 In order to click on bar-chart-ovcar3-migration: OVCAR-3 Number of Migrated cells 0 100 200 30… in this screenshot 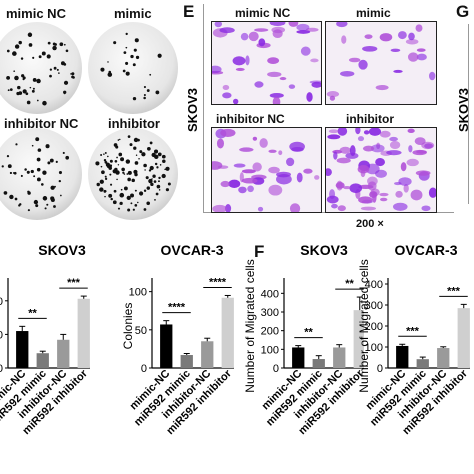, I will do `click(413, 339)`.